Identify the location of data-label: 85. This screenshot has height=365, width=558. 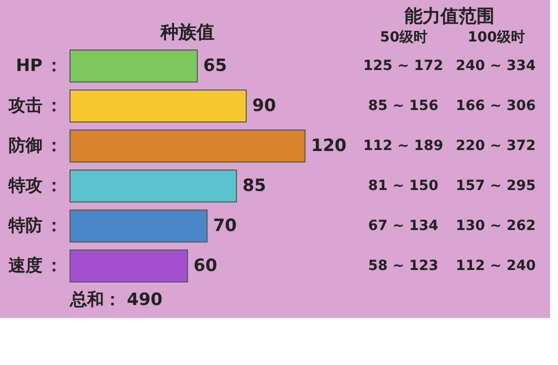
(254, 186).